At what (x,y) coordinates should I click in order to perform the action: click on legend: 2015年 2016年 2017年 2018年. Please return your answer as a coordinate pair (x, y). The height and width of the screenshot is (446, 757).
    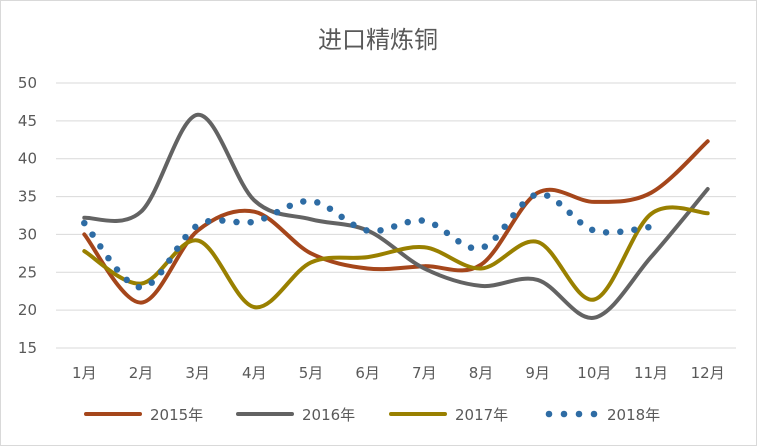
    Looking at the image, I should click on (372, 415).